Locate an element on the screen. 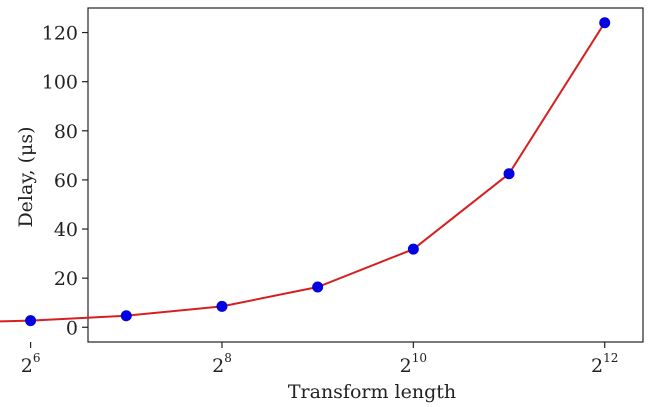  y-axis-label: Delay, (μs) is located at coordinates (26, 176).